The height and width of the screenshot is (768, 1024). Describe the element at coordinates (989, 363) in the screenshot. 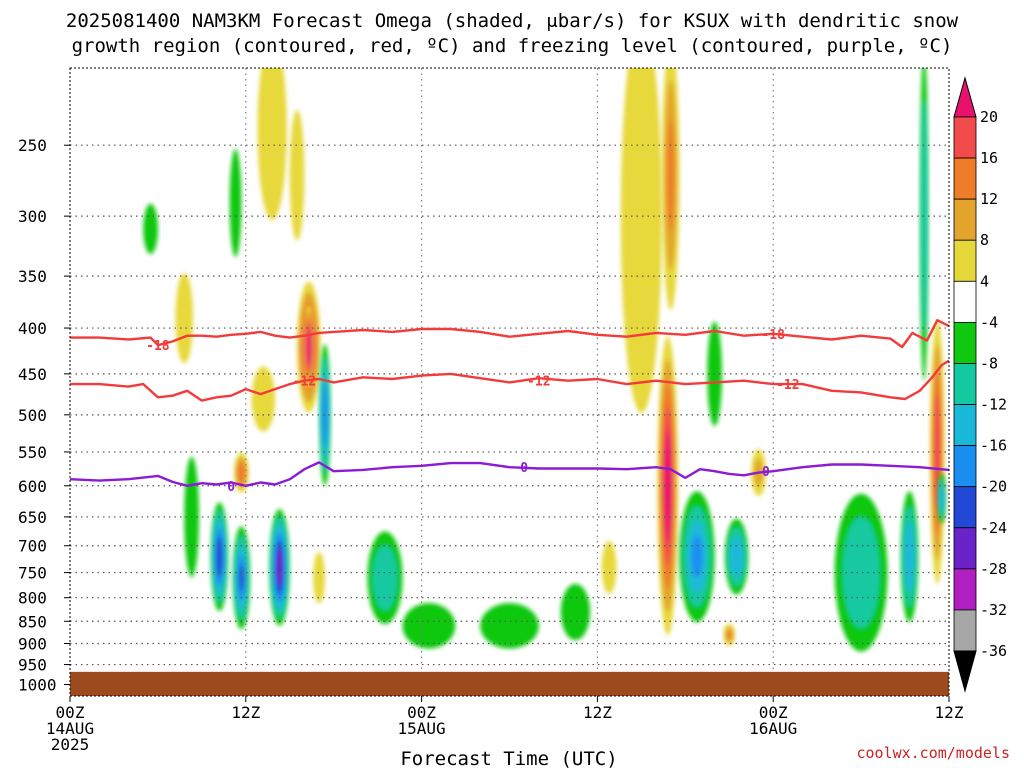

I see `colorbar-label: -8` at that location.